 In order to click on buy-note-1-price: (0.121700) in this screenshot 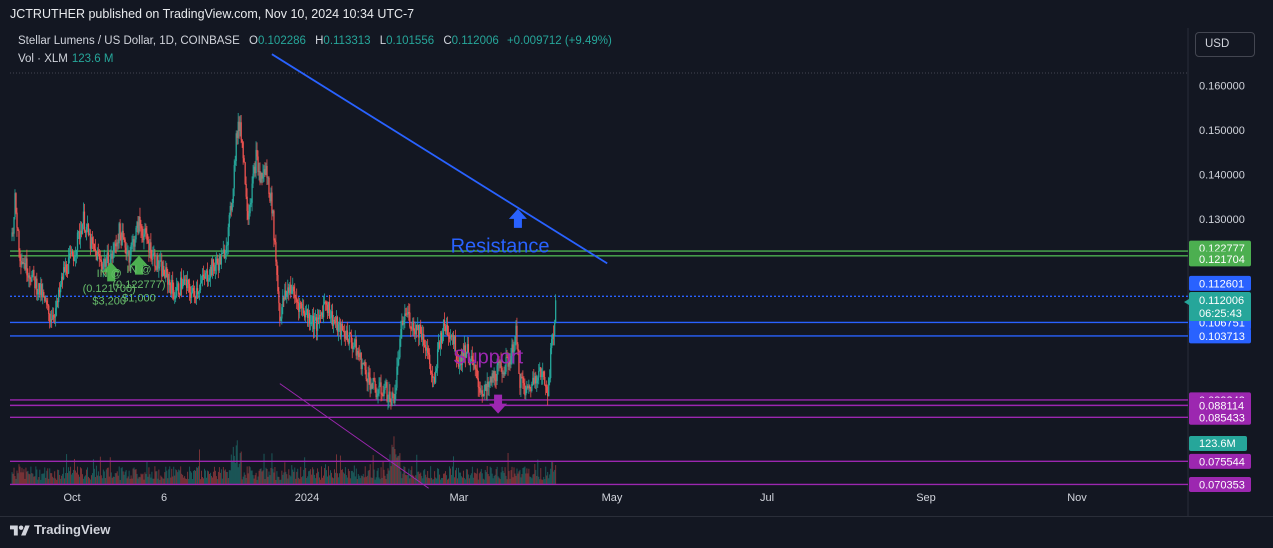, I will do `click(109, 289)`.